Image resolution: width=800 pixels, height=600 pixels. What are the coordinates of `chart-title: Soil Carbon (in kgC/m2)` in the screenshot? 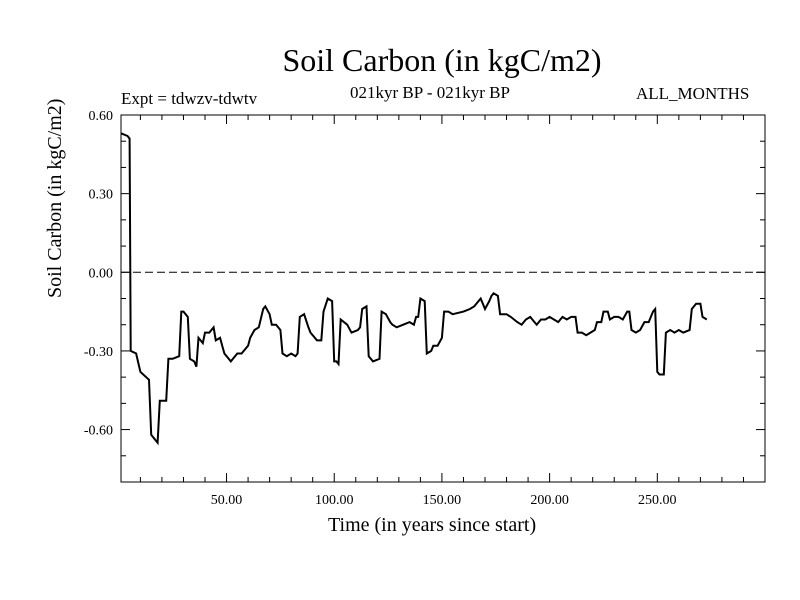 It's located at (442, 60).